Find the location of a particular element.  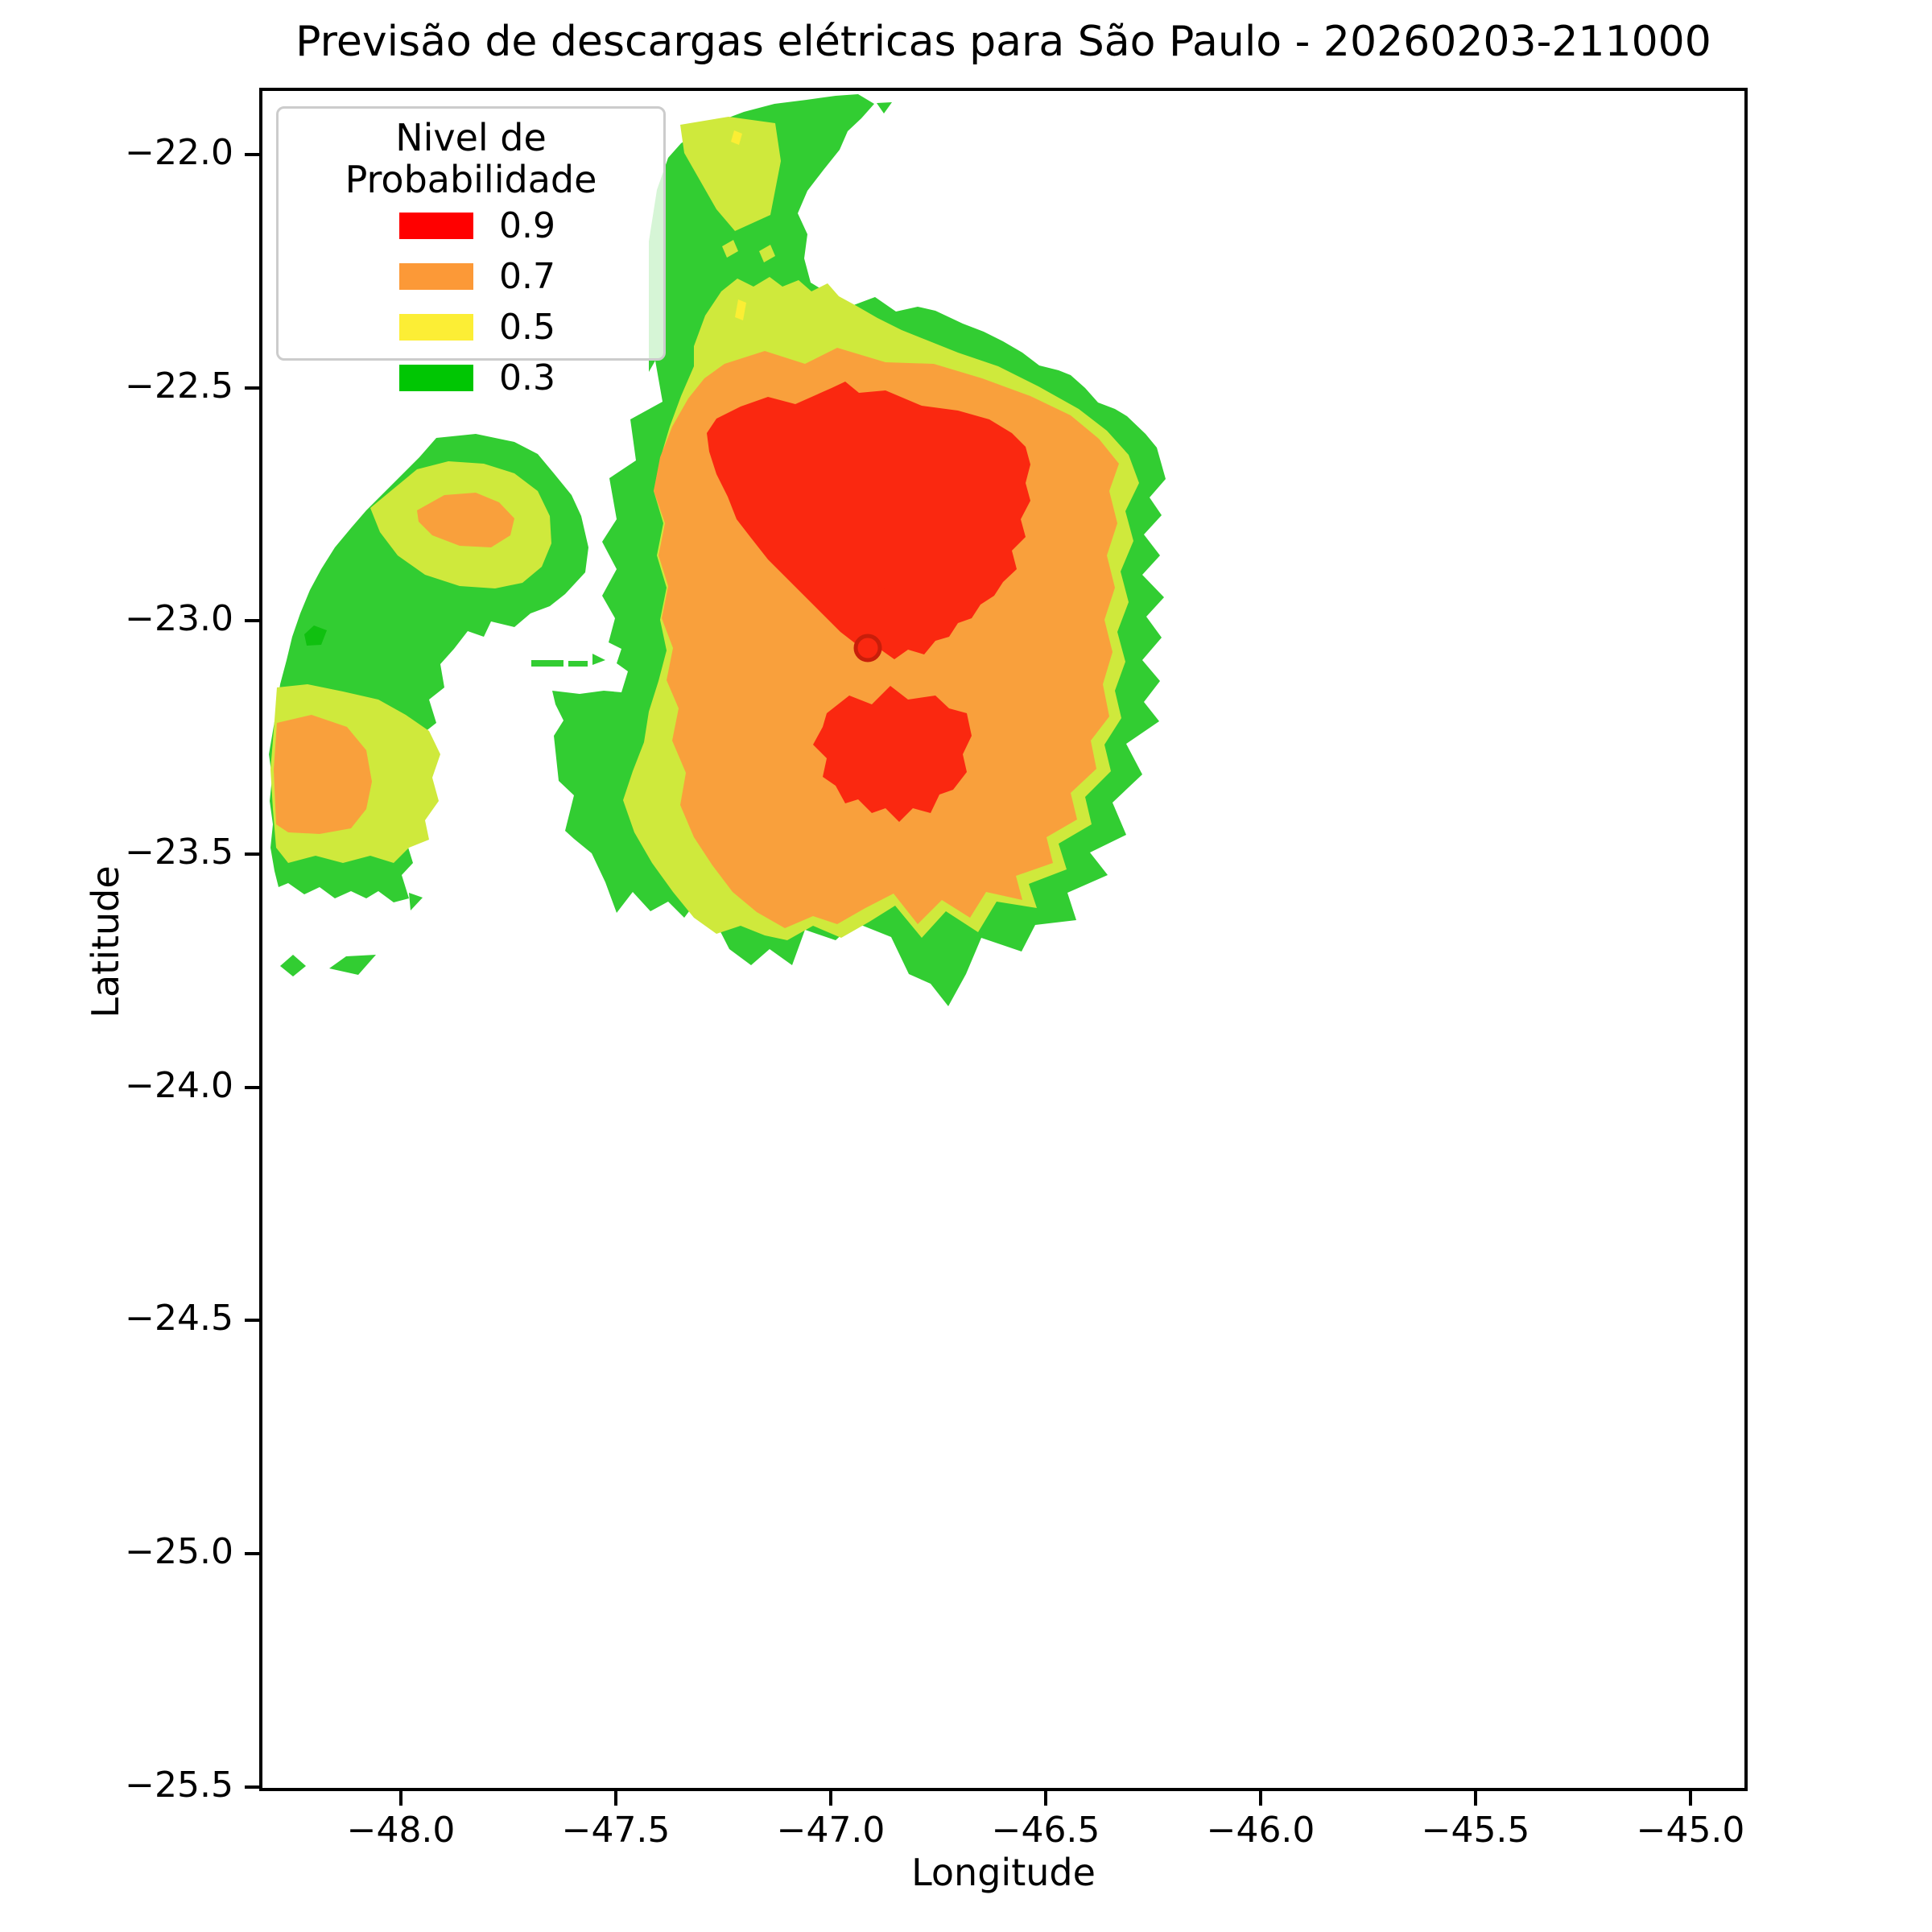

south-speck-diamond-p03 is located at coordinates (293, 966).